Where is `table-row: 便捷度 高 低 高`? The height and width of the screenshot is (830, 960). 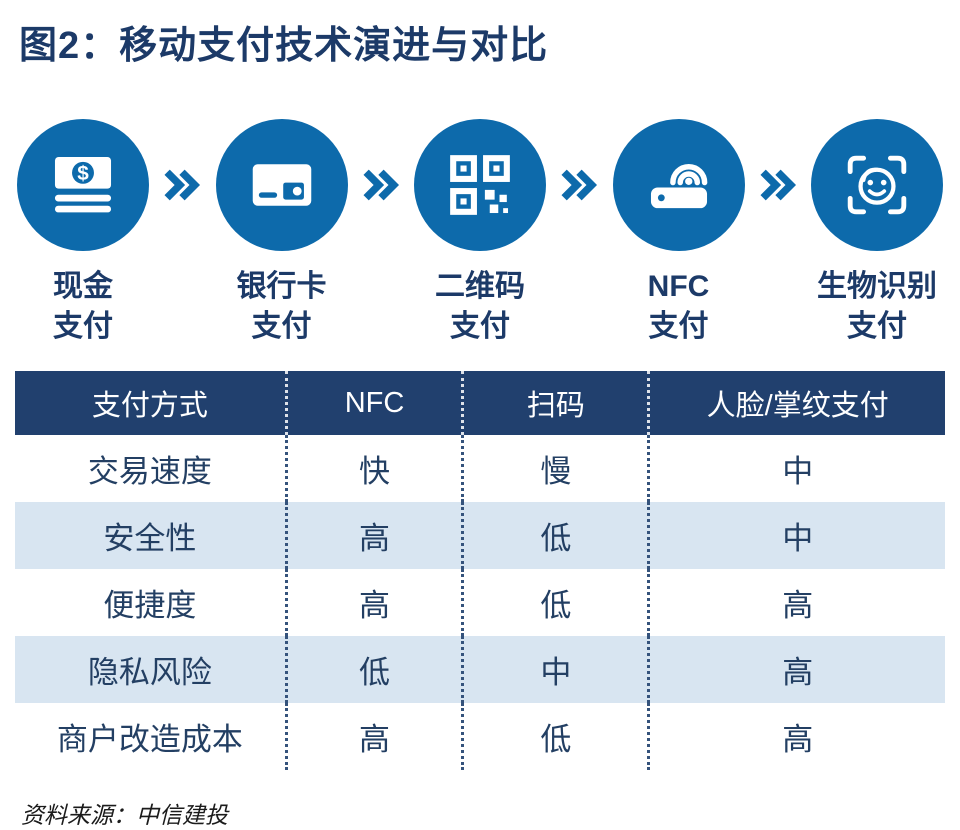
table-row: 便捷度 高 低 高 is located at coordinates (480, 602).